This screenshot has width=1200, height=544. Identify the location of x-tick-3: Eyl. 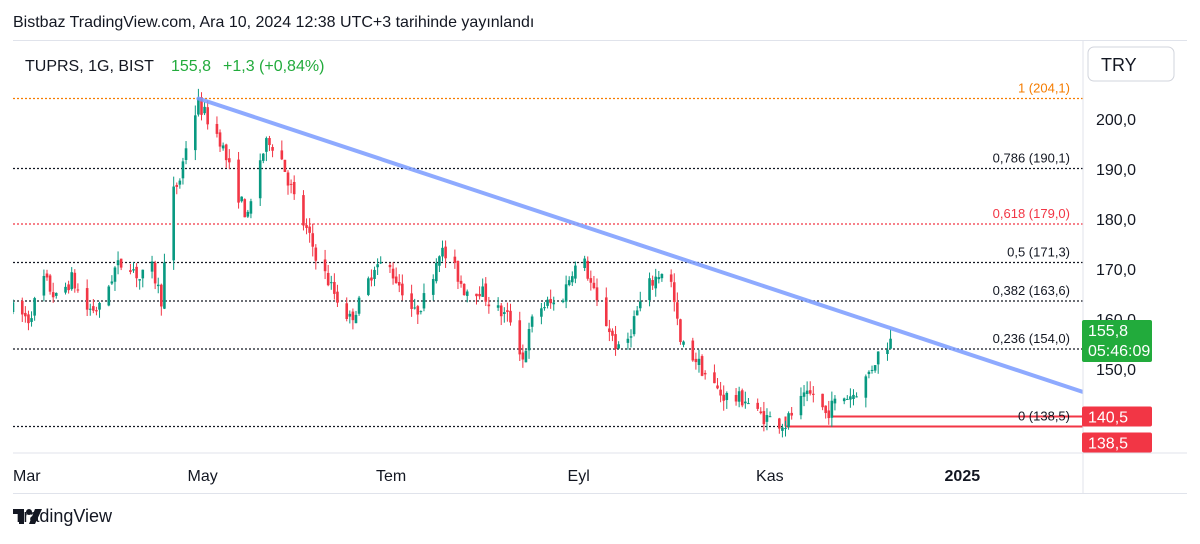
(579, 476).